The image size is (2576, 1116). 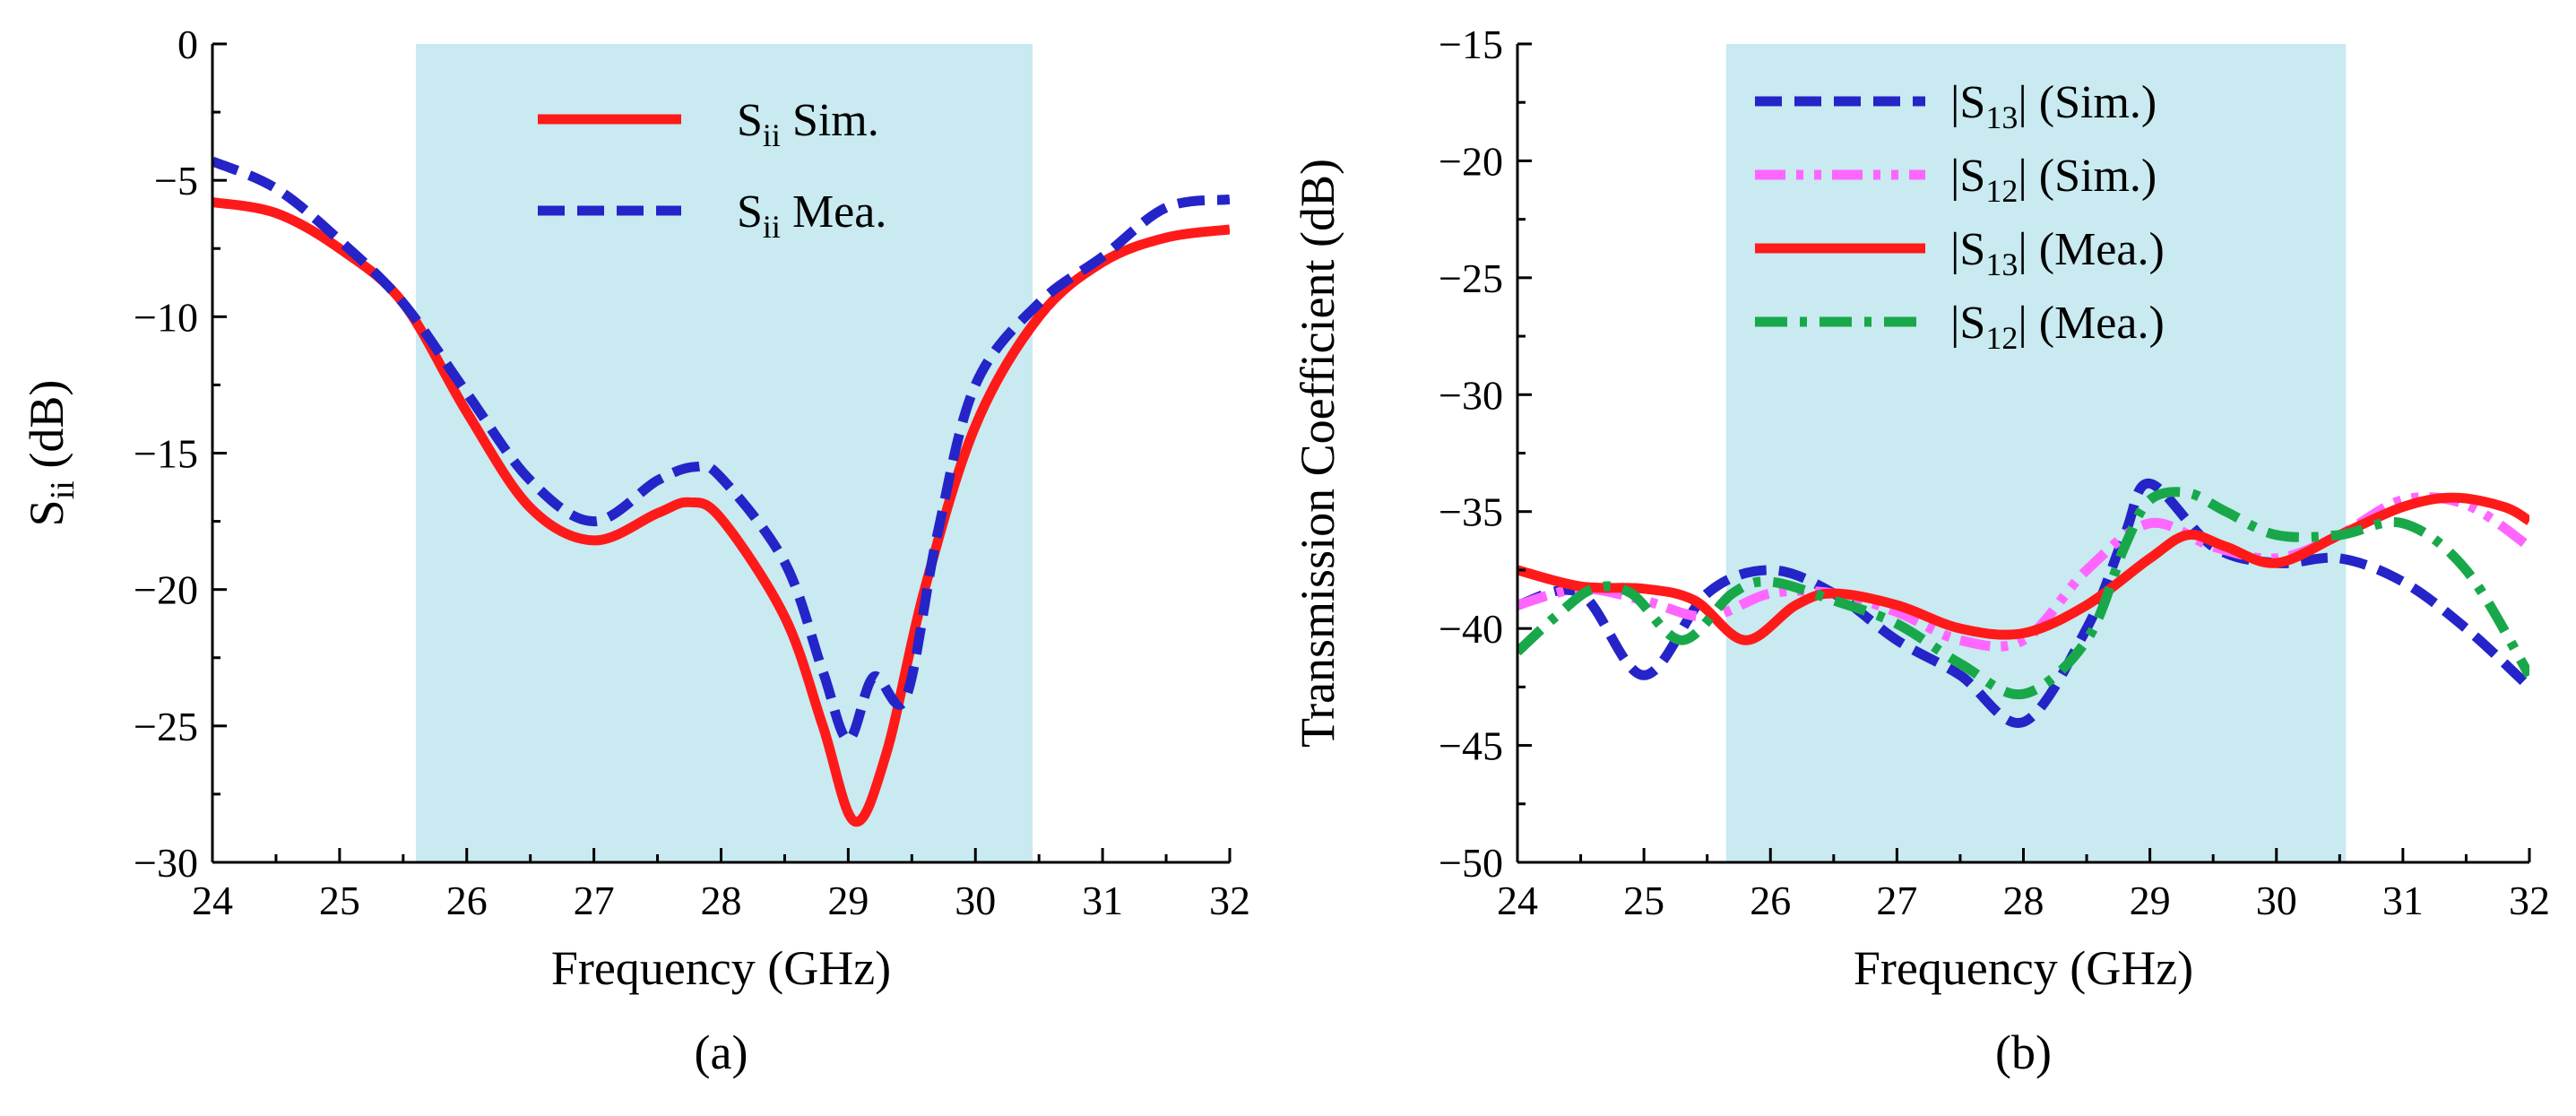 I want to click on y-label-main: S, so click(x=46, y=512).